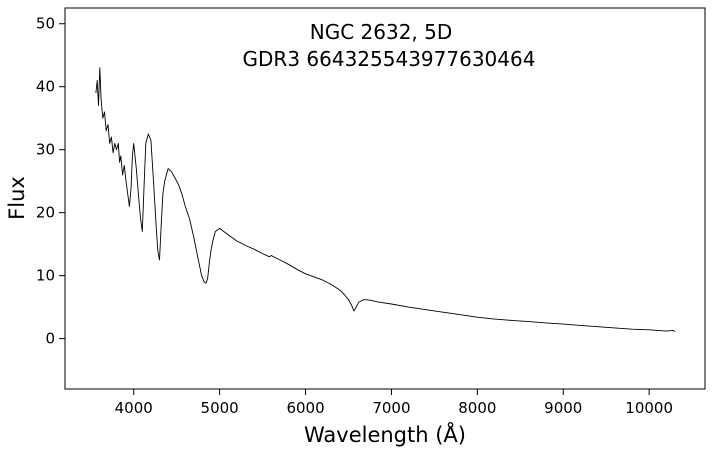 The width and height of the screenshot is (713, 454). What do you see at coordinates (45, 213) in the screenshot?
I see `y-tick-label: 20` at bounding box center [45, 213].